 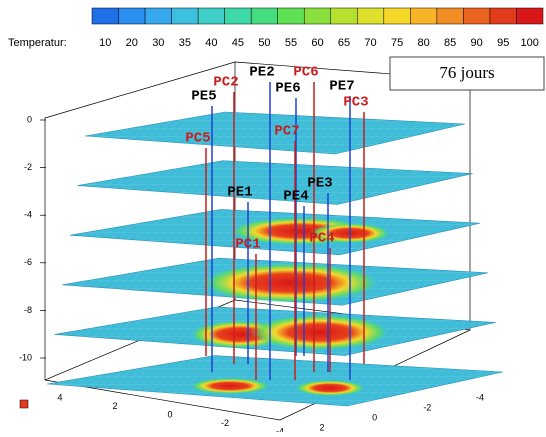 I want to click on well-label: PC3, so click(x=355, y=103).